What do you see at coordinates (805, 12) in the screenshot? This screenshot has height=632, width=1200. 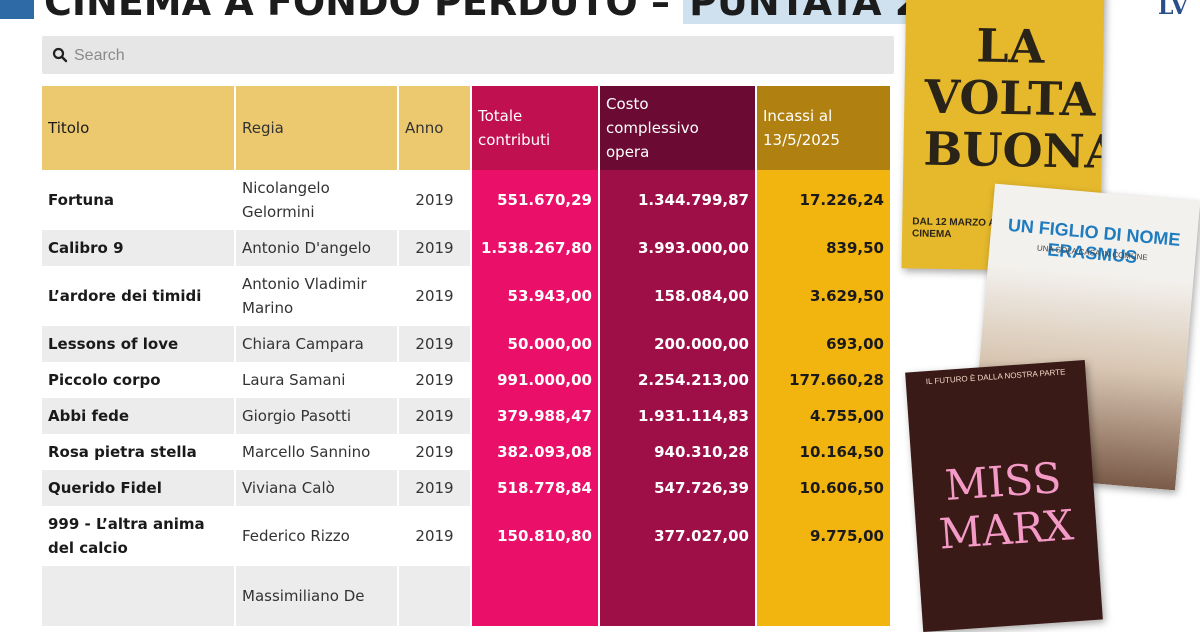 I see `page-title-highlight: PUNTATA 2` at bounding box center [805, 12].